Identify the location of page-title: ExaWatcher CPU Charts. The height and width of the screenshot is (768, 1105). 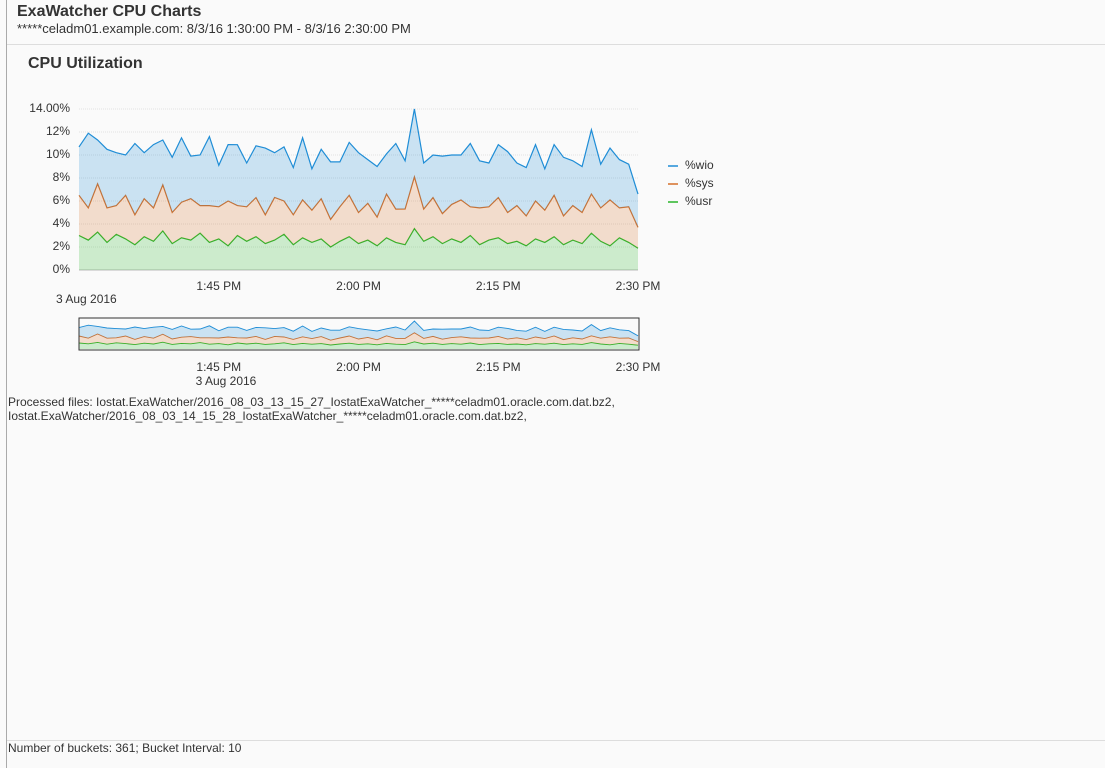
(109, 11).